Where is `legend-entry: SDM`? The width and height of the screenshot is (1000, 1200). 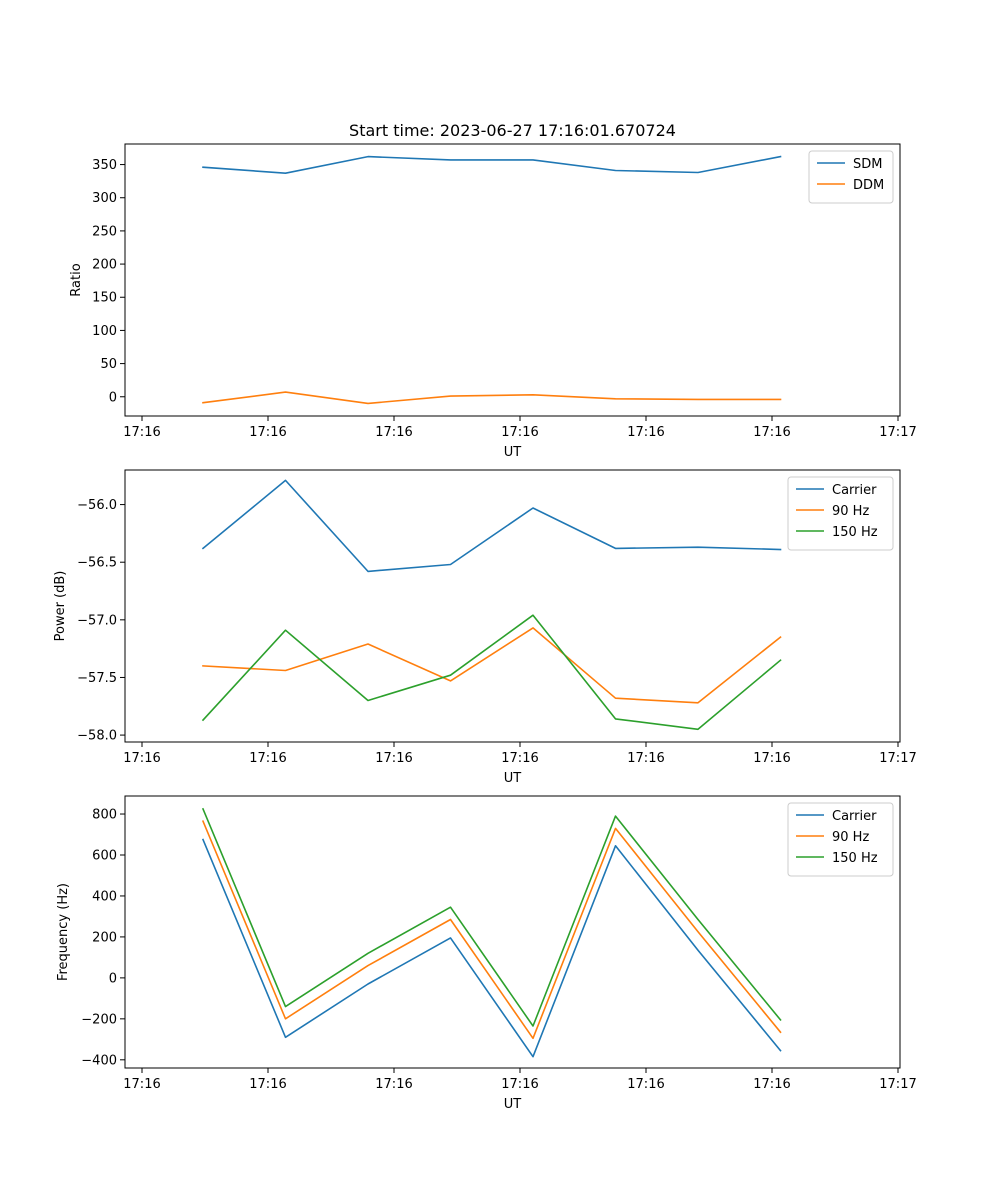
legend-entry: SDM is located at coordinates (867, 164).